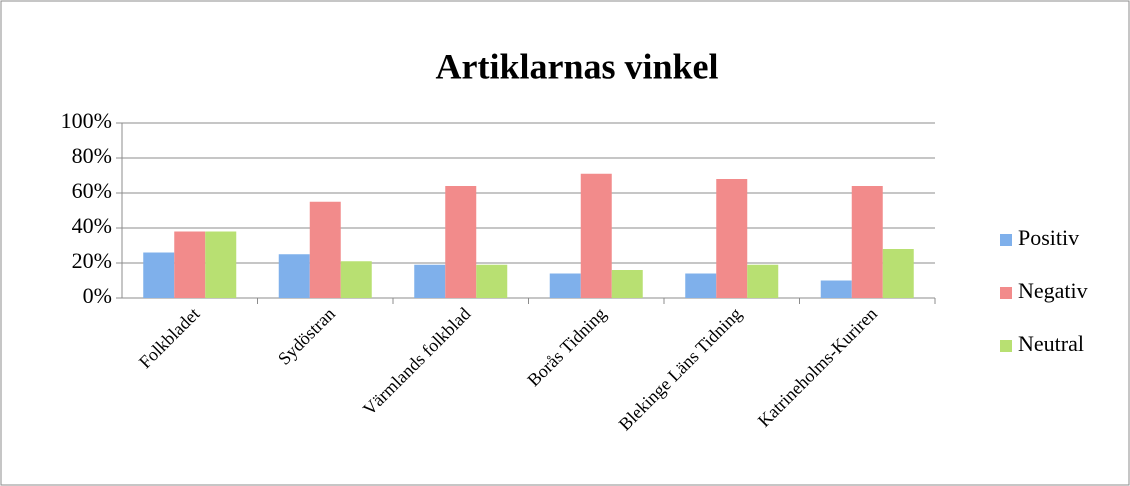 The image size is (1130, 486). What do you see at coordinates (86, 120) in the screenshot?
I see `y-tick-label: 100%` at bounding box center [86, 120].